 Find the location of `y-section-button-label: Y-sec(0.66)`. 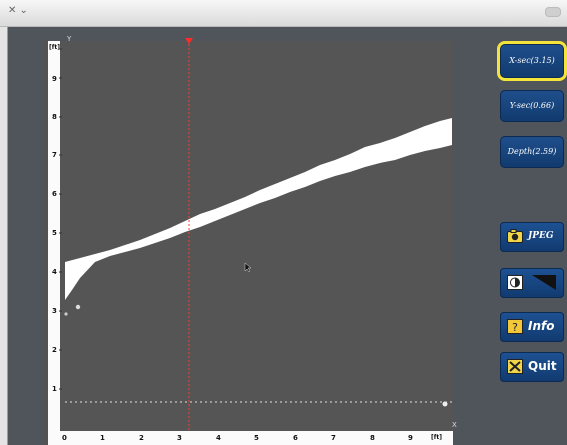

y-section-button-label: Y-sec(0.66) is located at coordinates (532, 105).